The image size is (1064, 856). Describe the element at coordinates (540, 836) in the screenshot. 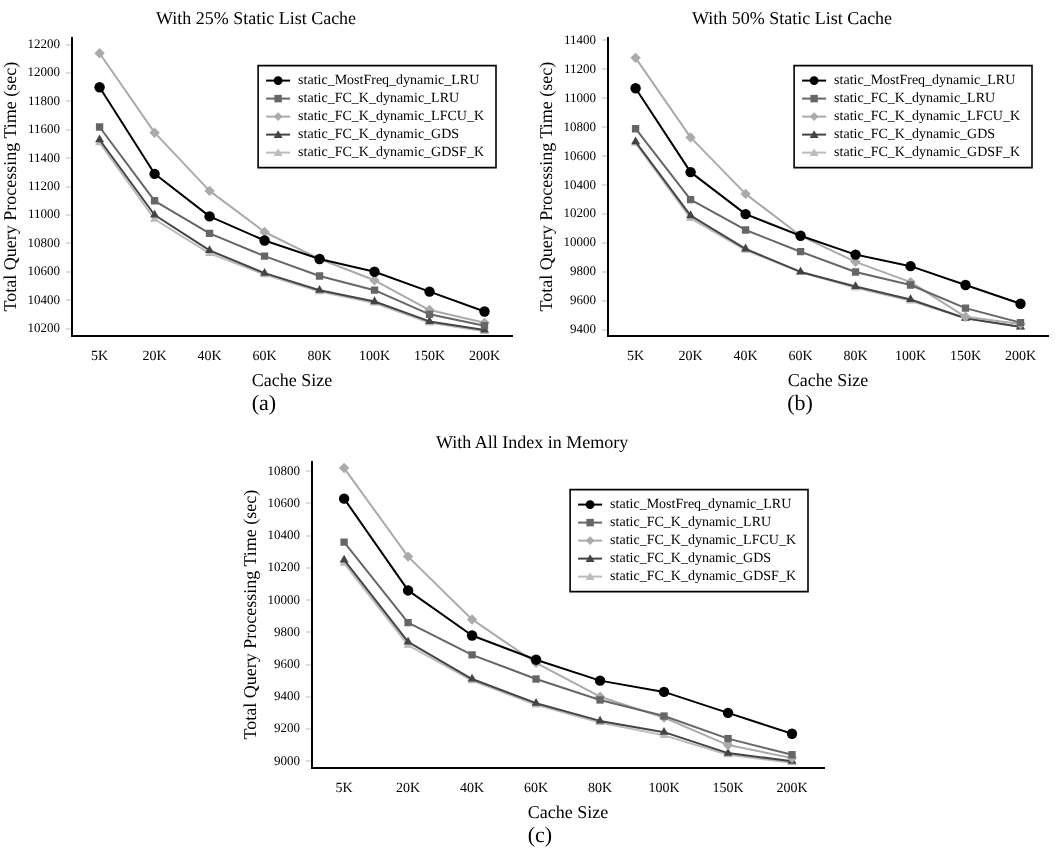

I see `text: (c)` at that location.